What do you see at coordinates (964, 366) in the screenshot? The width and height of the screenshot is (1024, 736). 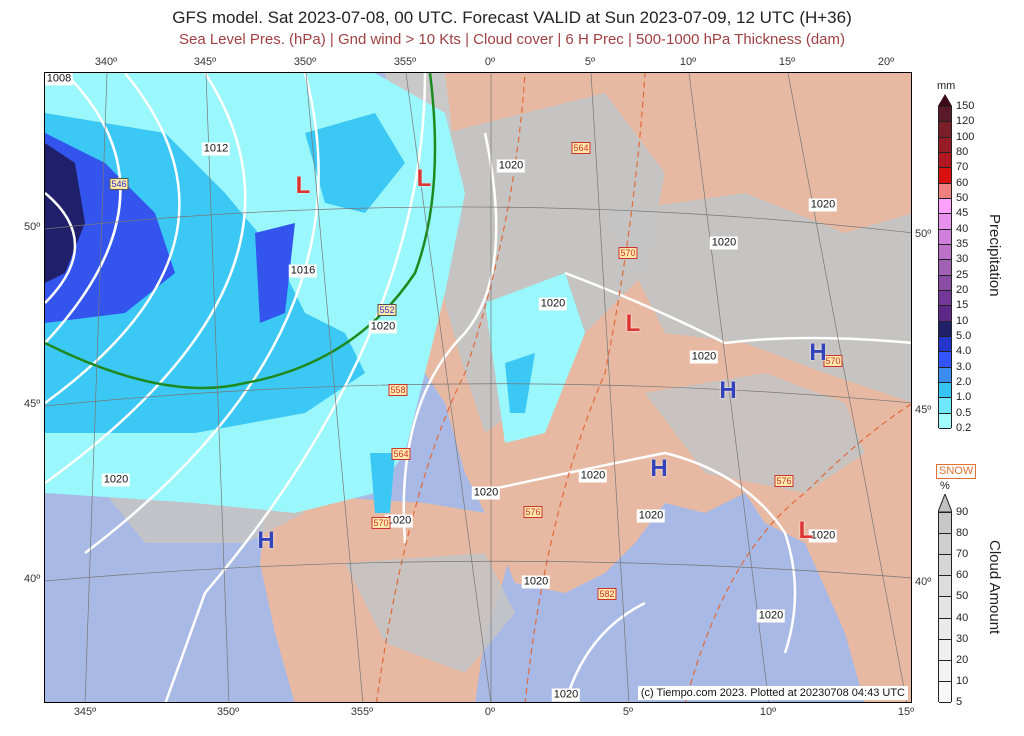 I see `colorbar-label: 3.0` at bounding box center [964, 366].